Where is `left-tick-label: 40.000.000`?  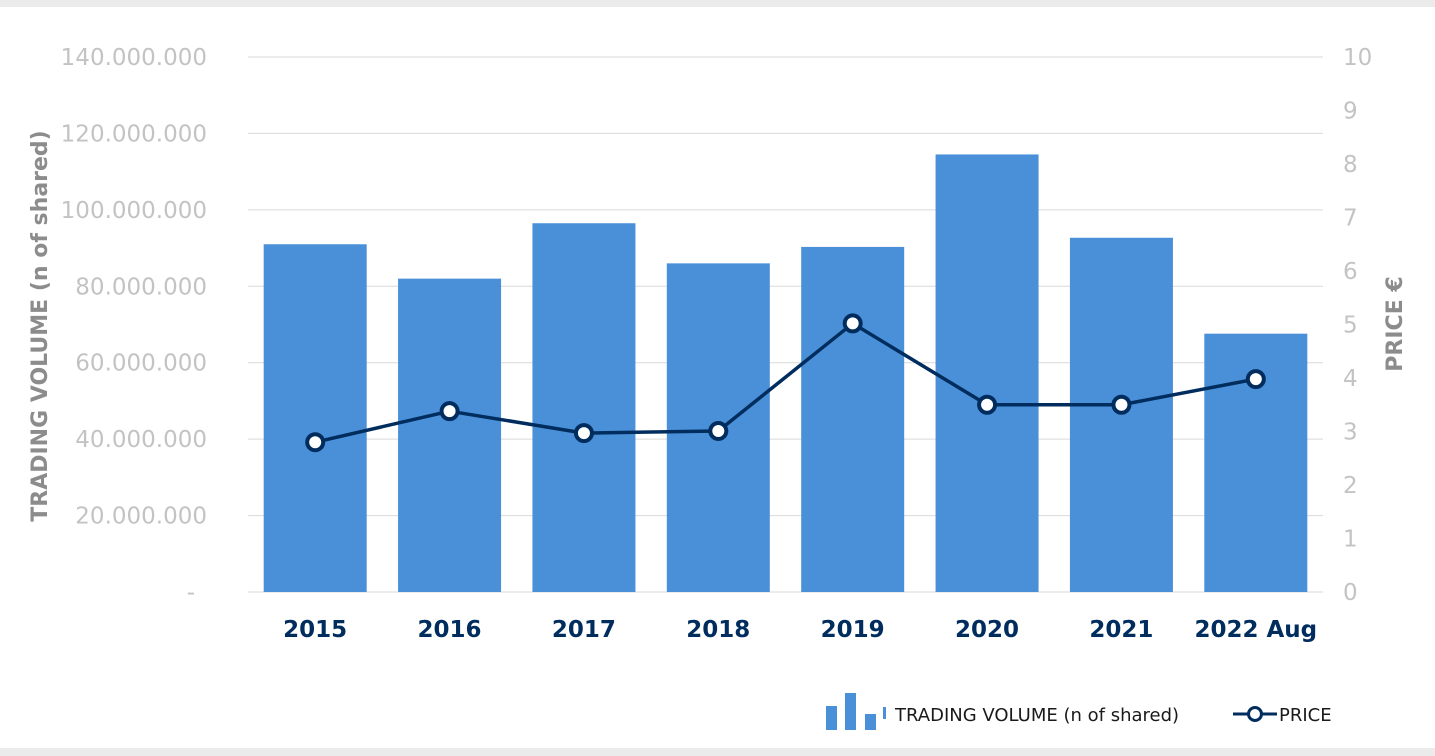 left-tick-label: 40.000.000 is located at coordinates (141, 440).